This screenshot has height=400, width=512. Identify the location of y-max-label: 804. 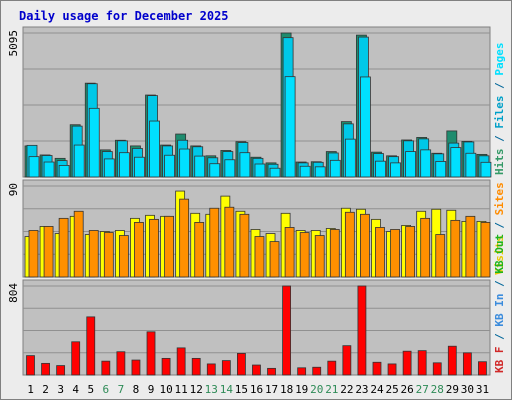
(13, 293).